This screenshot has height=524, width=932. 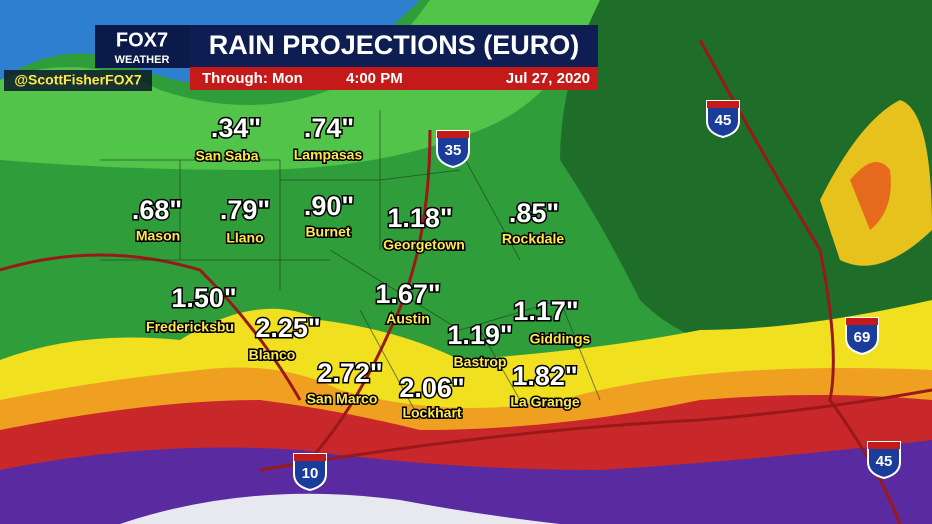 I want to click on logo: FOX7, so click(x=142, y=40).